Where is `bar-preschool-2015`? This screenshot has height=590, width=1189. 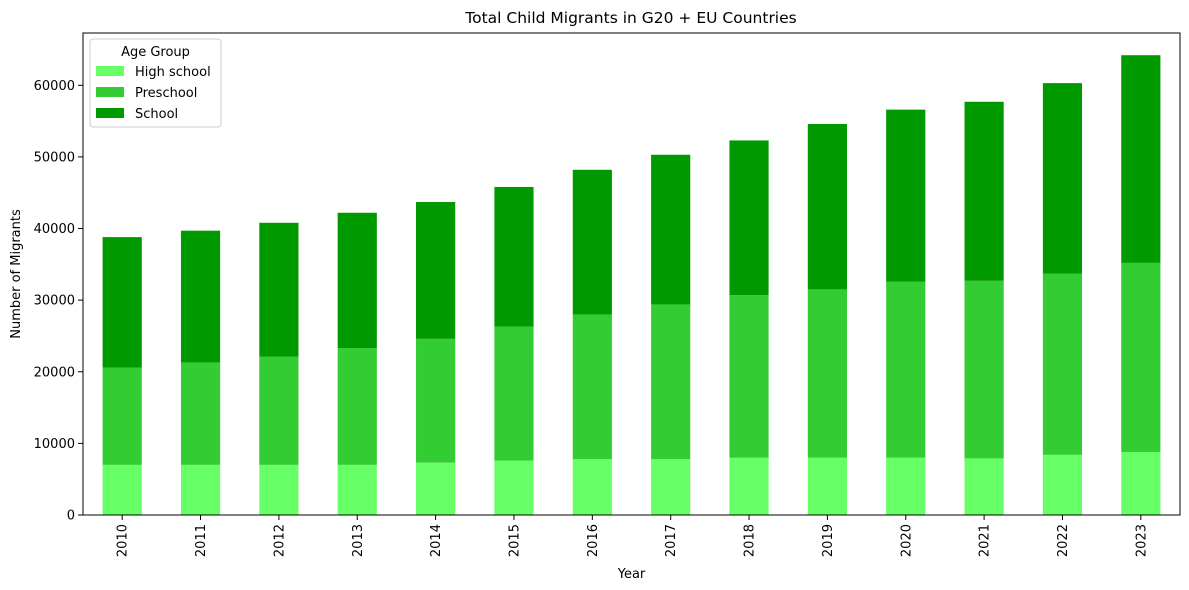 bar-preschool-2015 is located at coordinates (514, 393).